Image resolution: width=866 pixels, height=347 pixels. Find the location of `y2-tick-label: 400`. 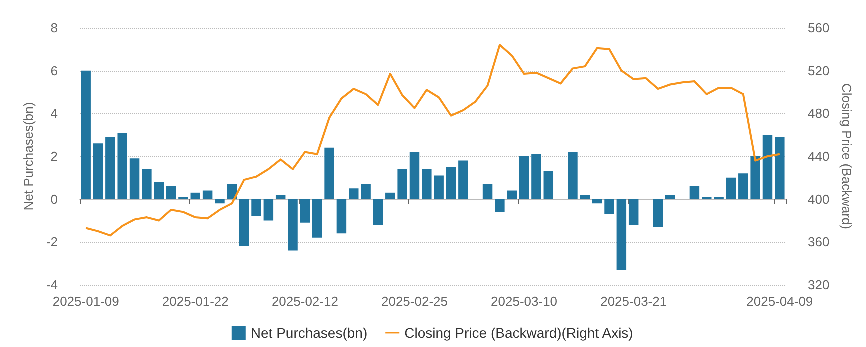

y2-tick-label: 400 is located at coordinates (819, 199).